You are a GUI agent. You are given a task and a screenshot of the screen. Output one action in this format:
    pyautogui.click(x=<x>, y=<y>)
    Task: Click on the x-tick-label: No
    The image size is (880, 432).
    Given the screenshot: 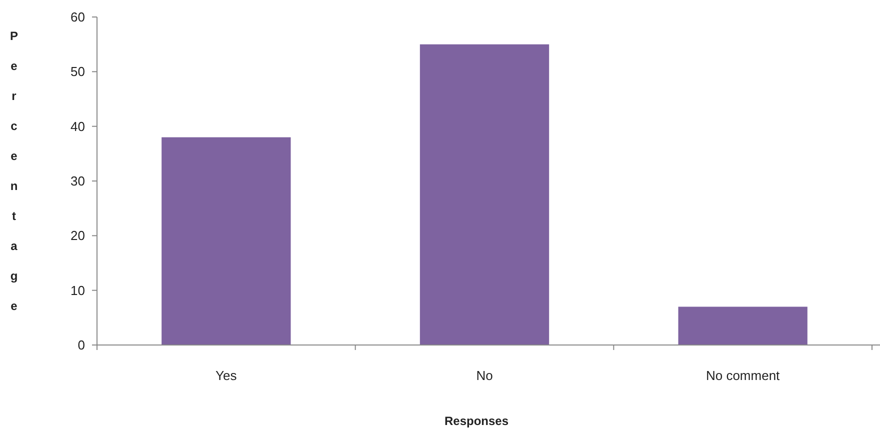 What is the action you would take?
    pyautogui.click(x=484, y=375)
    